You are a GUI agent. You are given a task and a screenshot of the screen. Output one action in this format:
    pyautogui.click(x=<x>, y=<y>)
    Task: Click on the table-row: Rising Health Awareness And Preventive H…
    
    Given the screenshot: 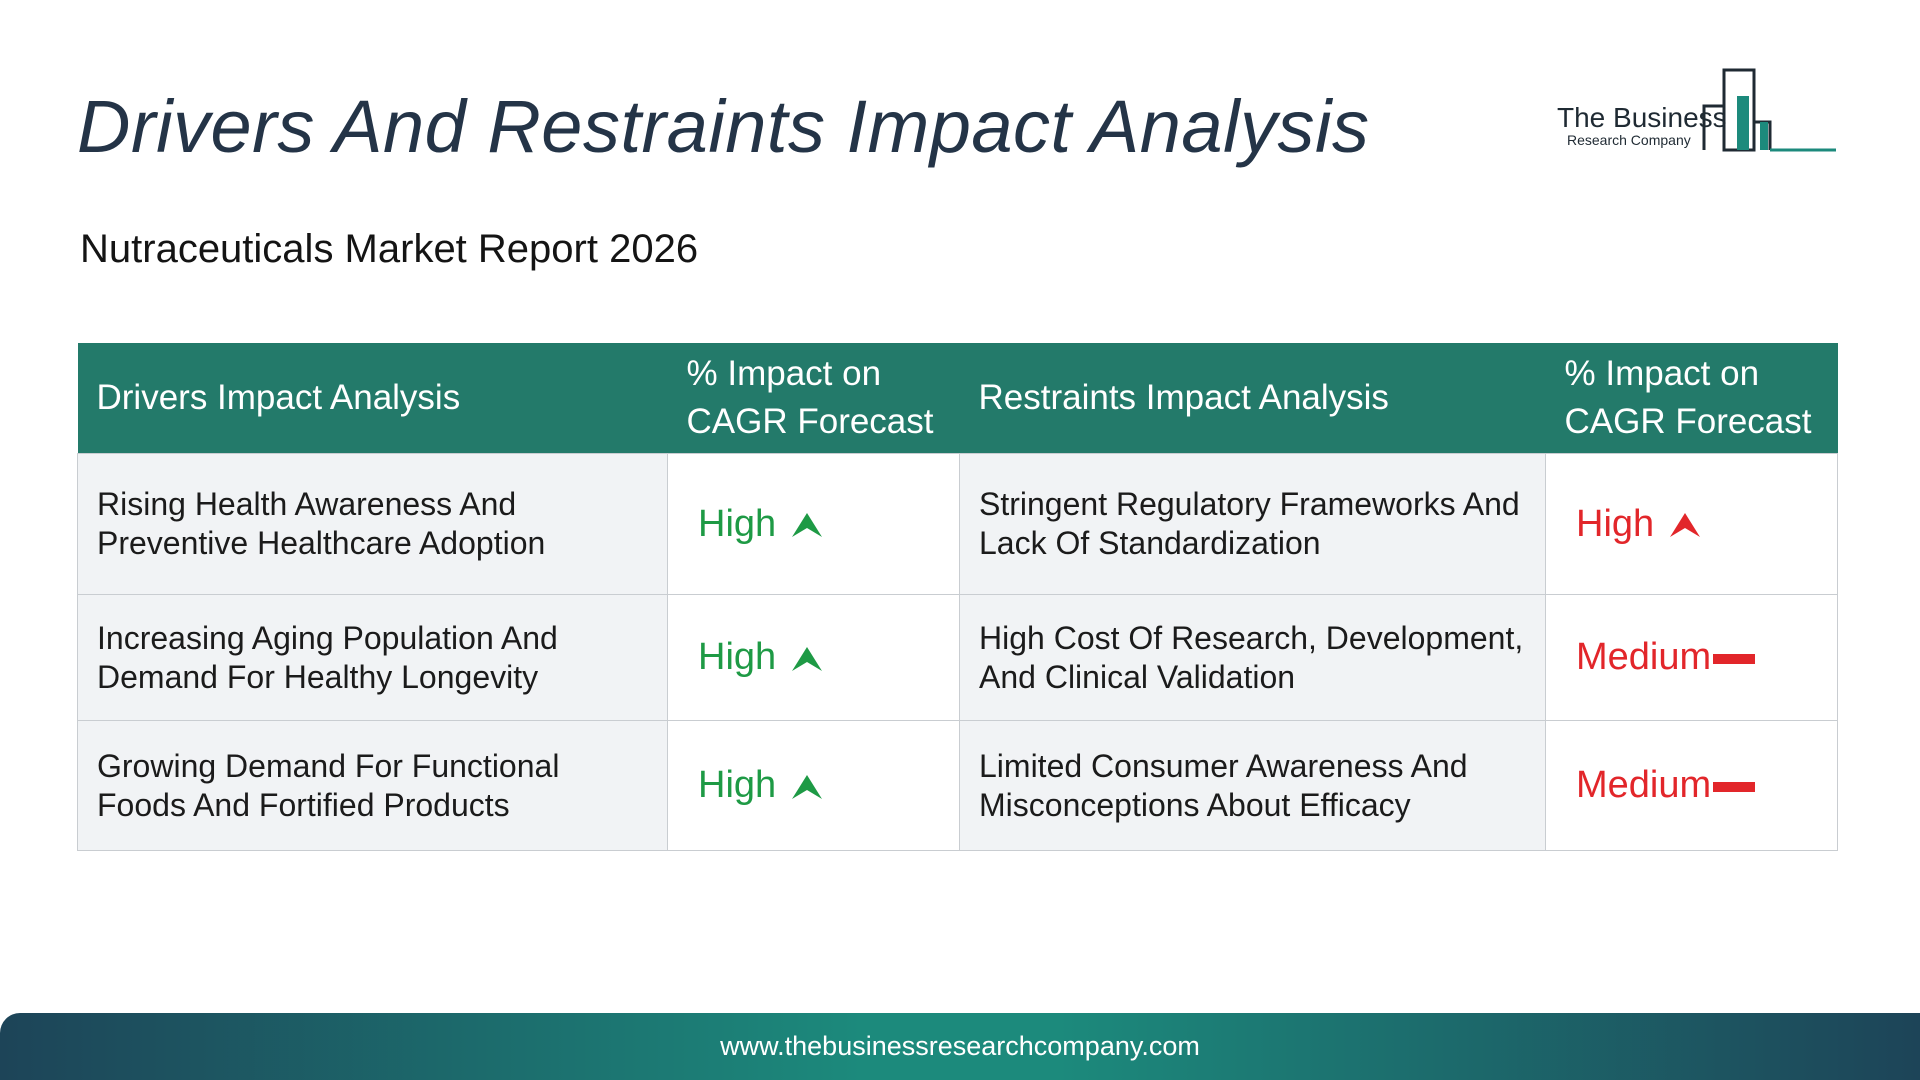 What is the action you would take?
    pyautogui.click(x=957, y=524)
    